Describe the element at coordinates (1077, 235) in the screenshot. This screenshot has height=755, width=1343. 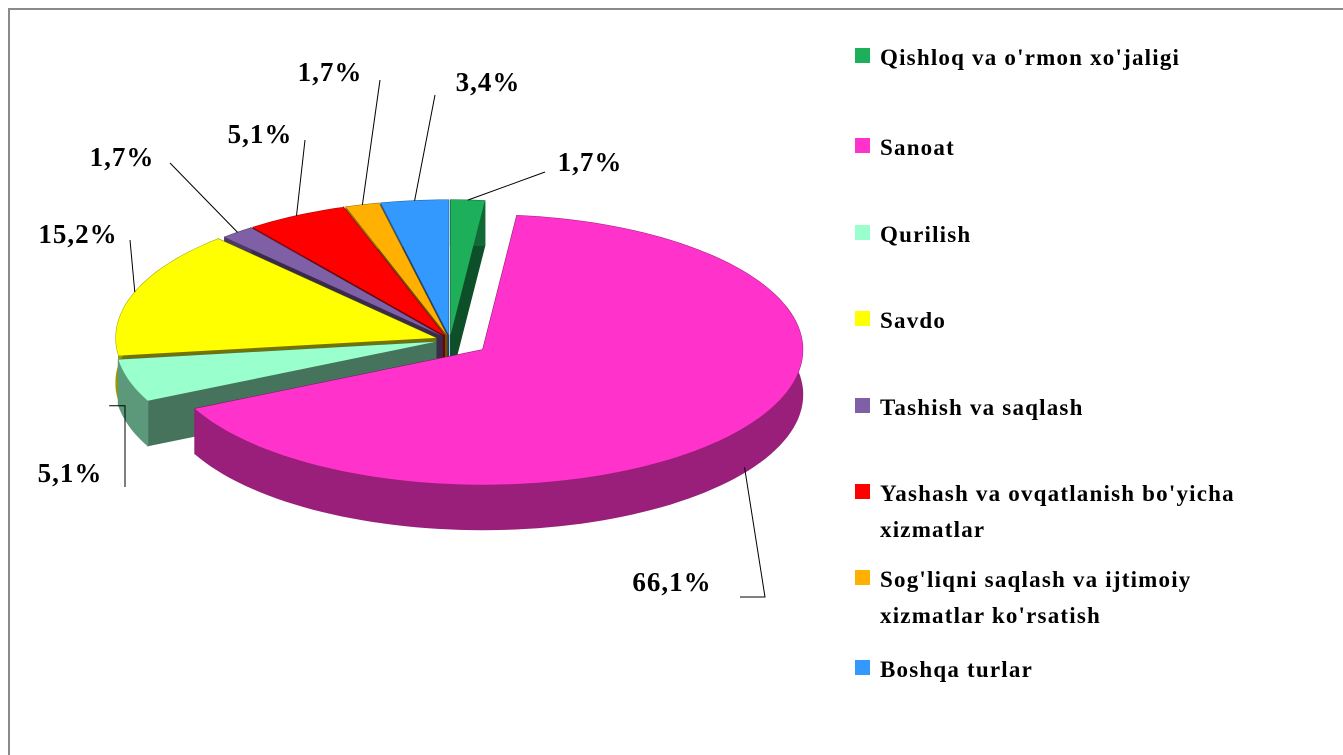
I see `legend-item: Qurilish` at that location.